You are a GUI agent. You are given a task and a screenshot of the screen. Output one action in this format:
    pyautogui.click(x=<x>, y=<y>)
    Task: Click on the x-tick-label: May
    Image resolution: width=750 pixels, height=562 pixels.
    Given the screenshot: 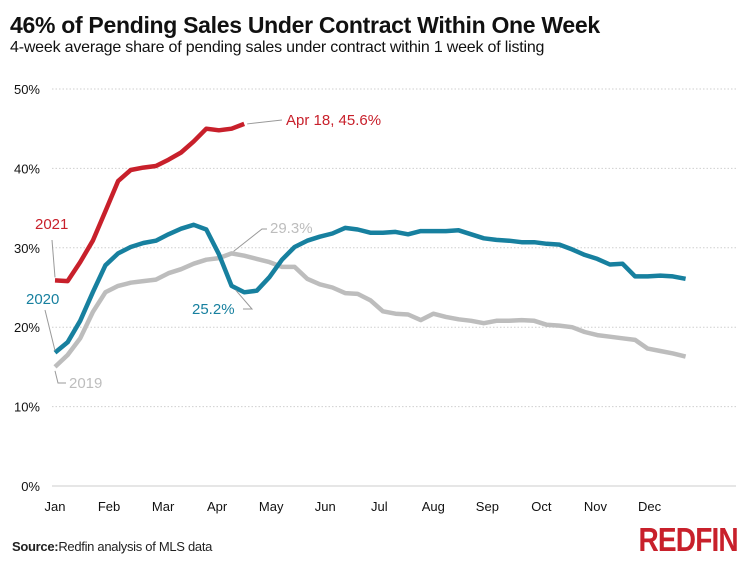 What is the action you would take?
    pyautogui.click(x=271, y=506)
    